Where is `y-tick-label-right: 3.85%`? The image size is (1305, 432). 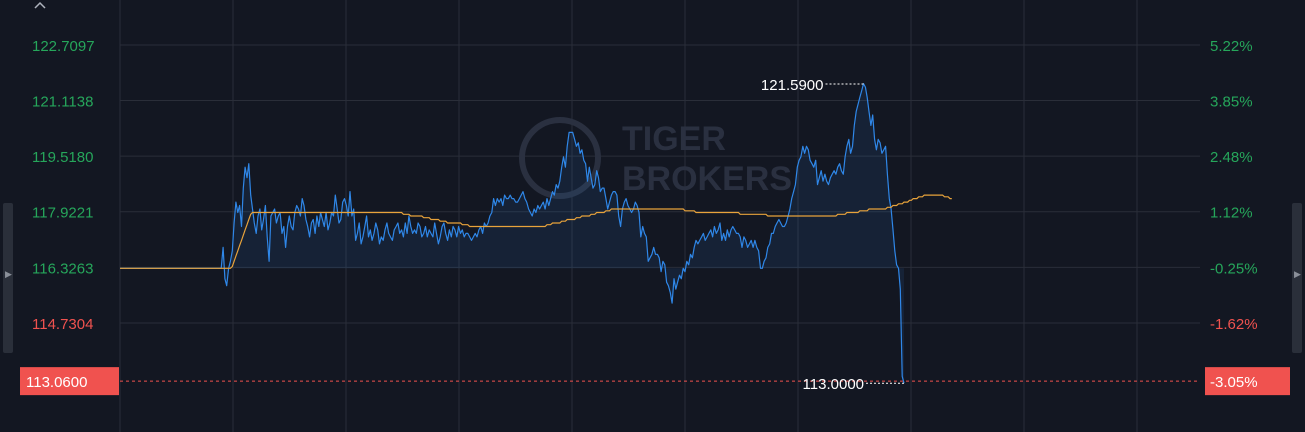 y-tick-label-right: 3.85% is located at coordinates (1231, 102).